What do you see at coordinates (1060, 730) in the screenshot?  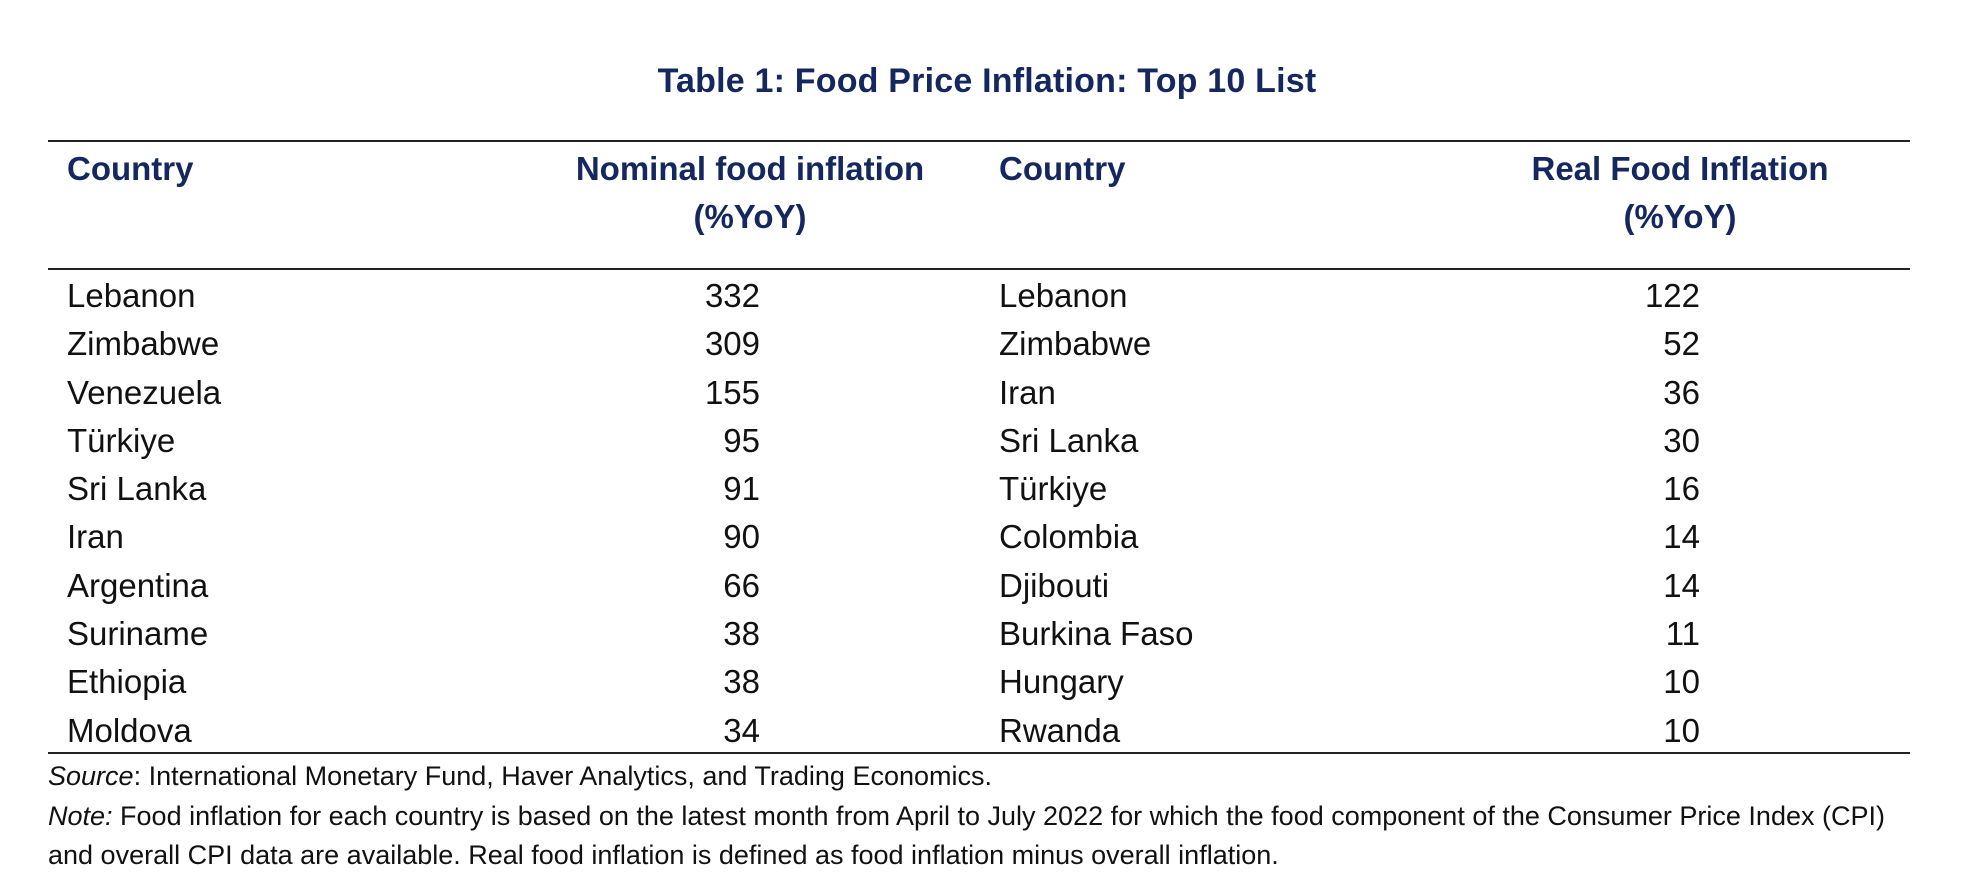 I see `real-country-cell: Rwanda` at bounding box center [1060, 730].